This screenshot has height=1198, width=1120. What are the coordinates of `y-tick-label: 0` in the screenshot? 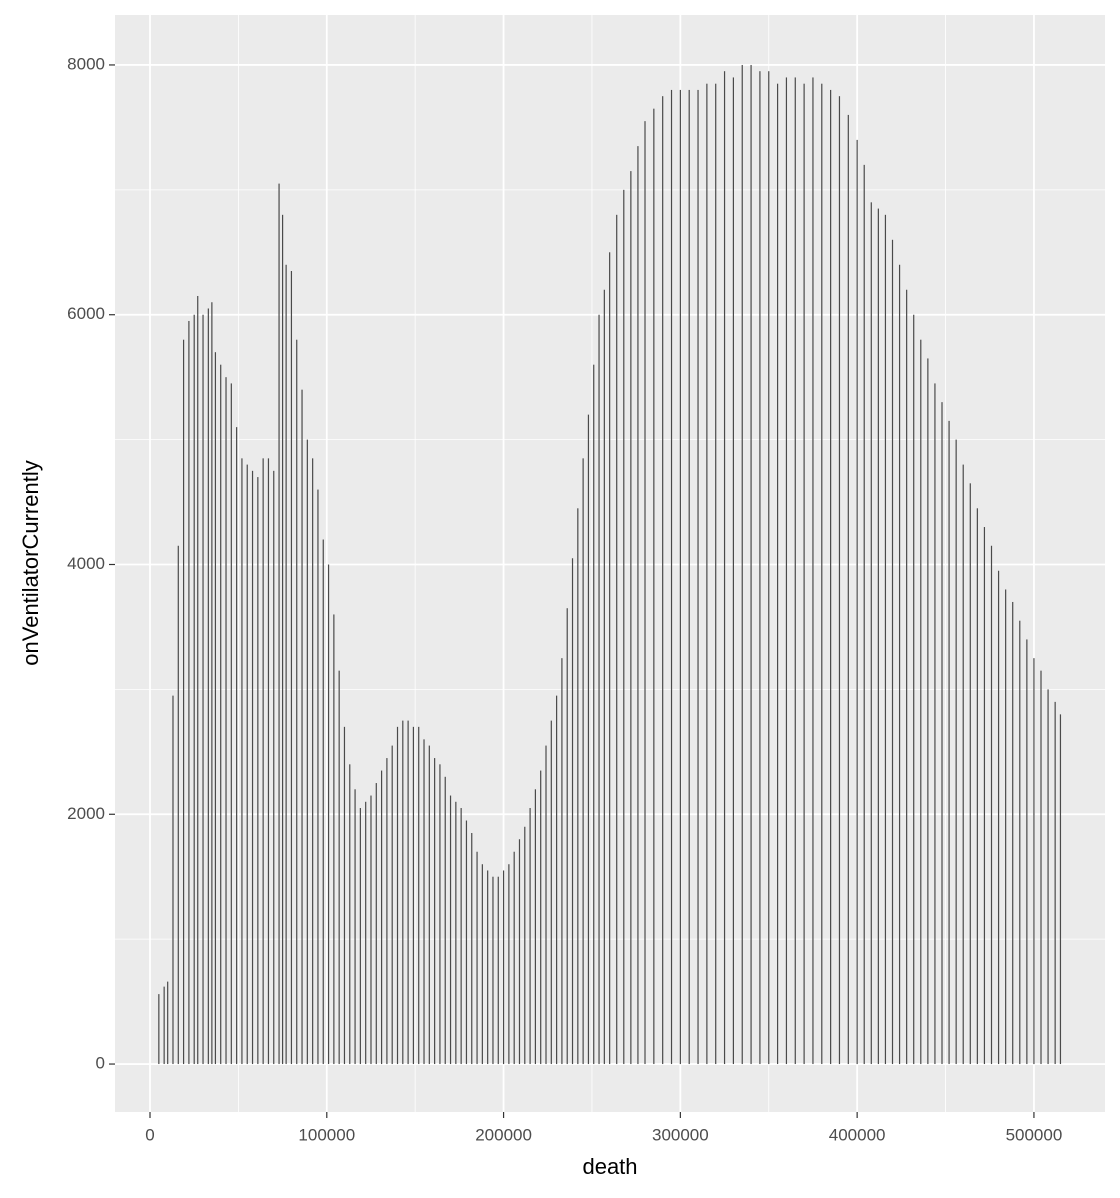 It's located at (100, 1063).